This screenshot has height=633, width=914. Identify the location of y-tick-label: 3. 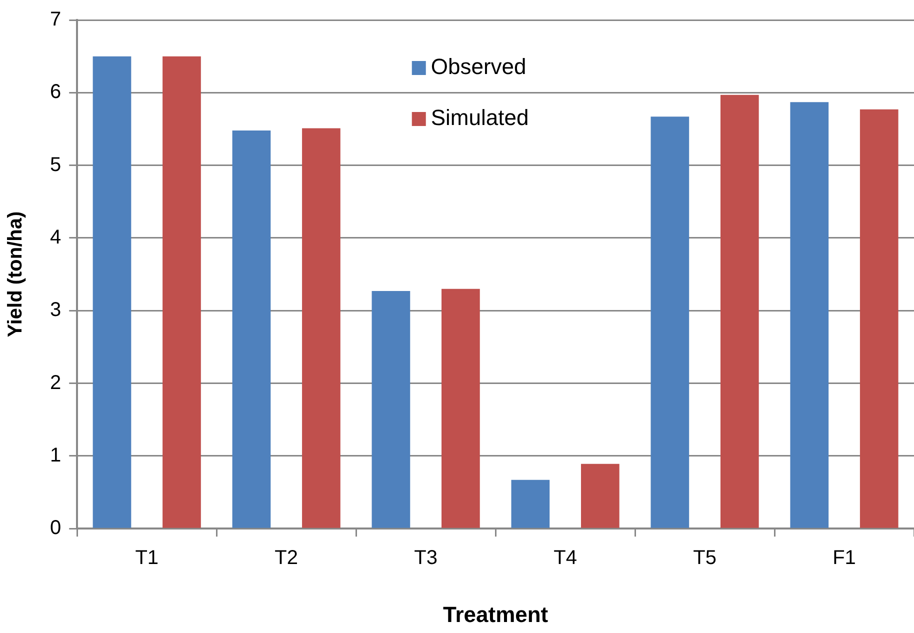
(56, 310).